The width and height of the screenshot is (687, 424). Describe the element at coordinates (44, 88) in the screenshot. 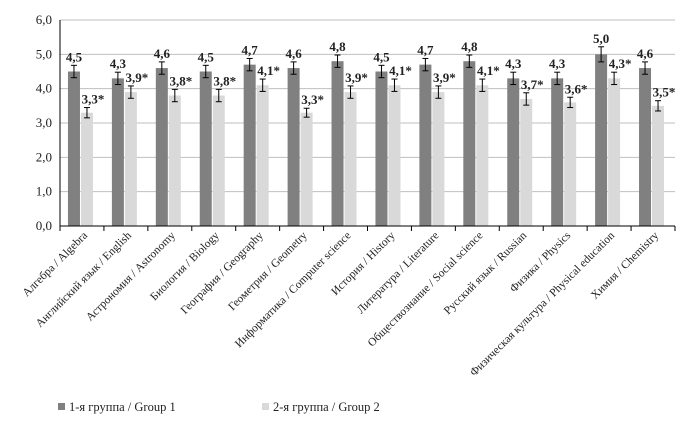

I see `y-tick-label: 4,0` at that location.